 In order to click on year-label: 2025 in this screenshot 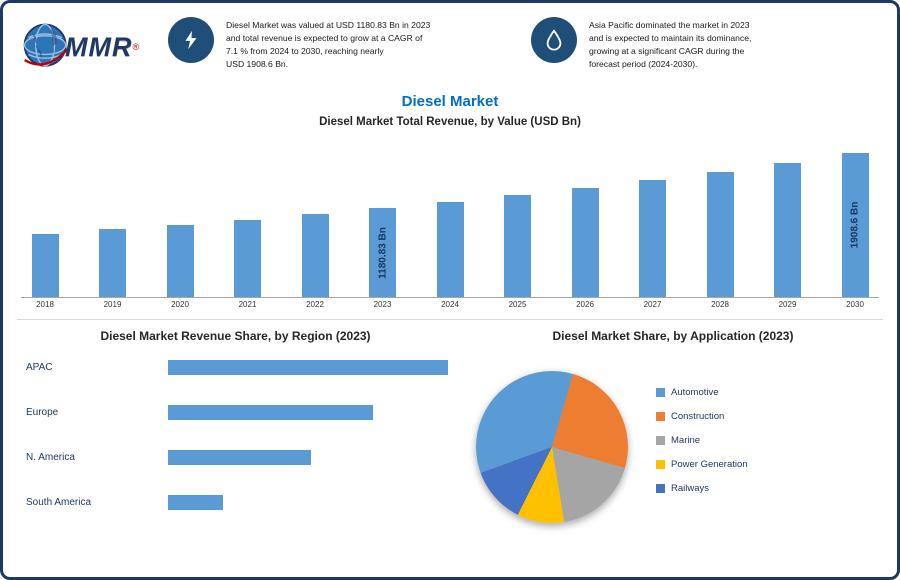, I will do `click(517, 304)`.